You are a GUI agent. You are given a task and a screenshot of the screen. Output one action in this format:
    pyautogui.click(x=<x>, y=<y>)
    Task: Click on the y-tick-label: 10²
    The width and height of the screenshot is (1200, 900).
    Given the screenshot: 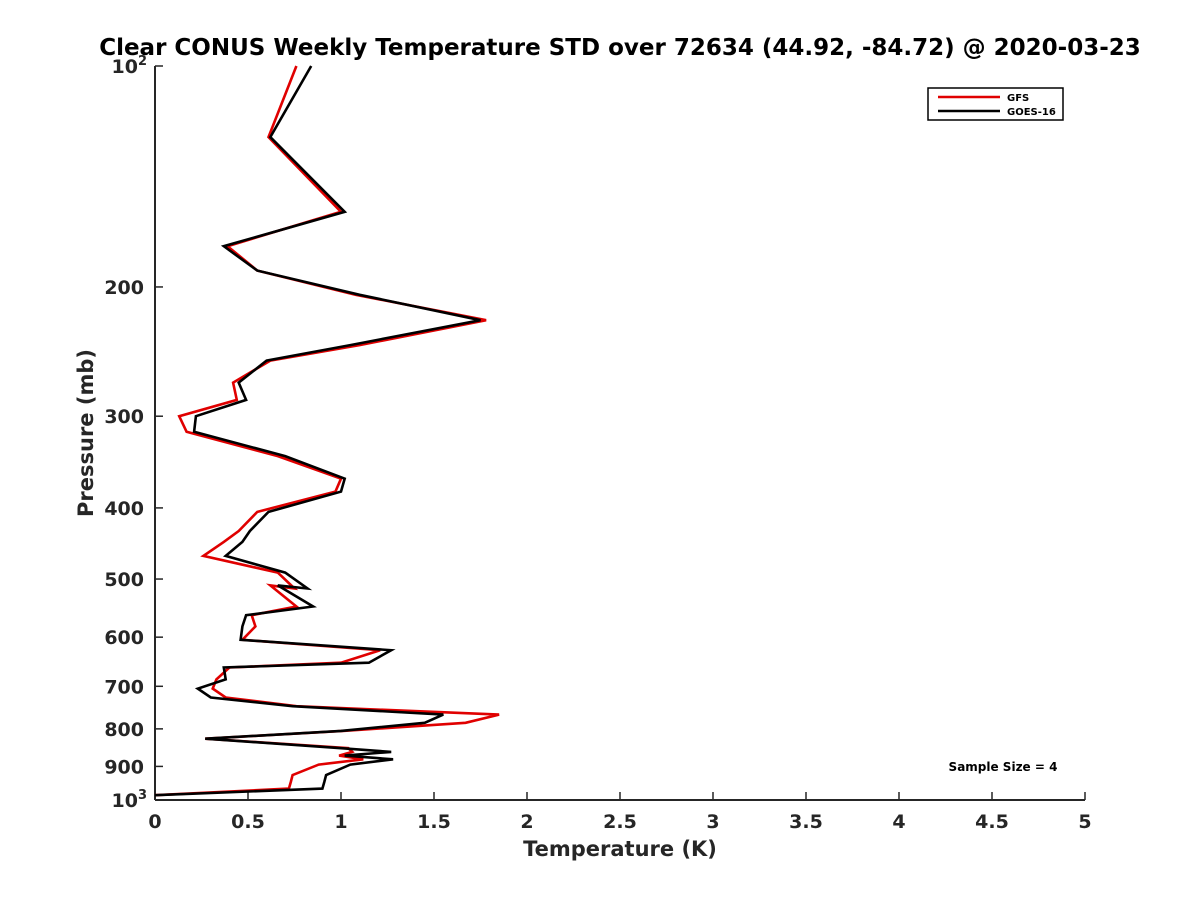 What is the action you would take?
    pyautogui.click(x=130, y=66)
    